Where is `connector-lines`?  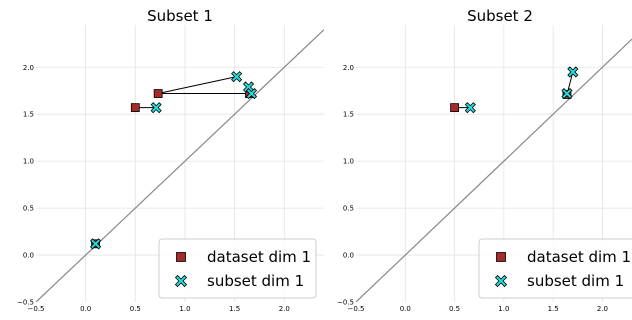
connector-lines is located at coordinates (514, 90).